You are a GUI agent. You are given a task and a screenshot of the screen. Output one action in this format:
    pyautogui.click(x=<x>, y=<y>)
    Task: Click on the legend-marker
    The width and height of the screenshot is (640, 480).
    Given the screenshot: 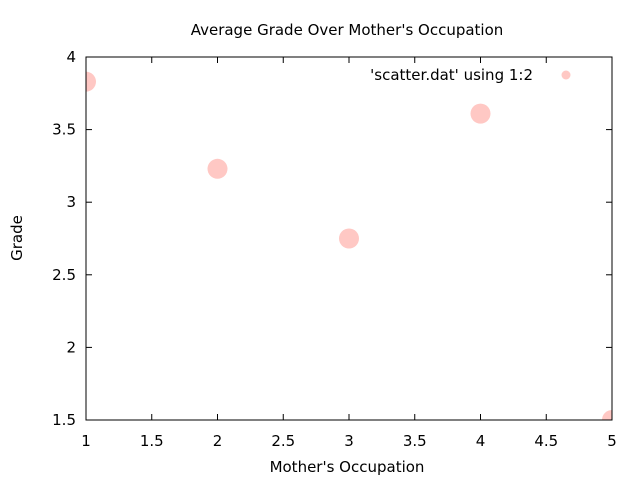 What is the action you would take?
    pyautogui.click(x=566, y=75)
    